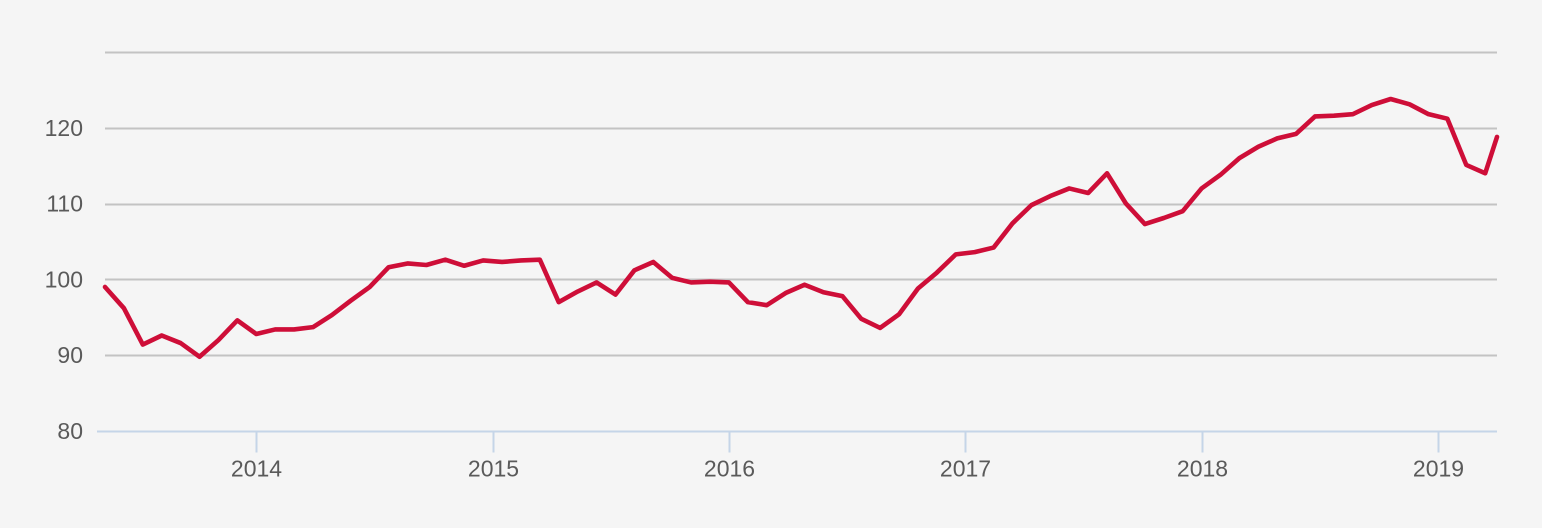 The height and width of the screenshot is (528, 1542). Describe the element at coordinates (493, 469) in the screenshot. I see `x-tick-label-2015: 2015` at that location.